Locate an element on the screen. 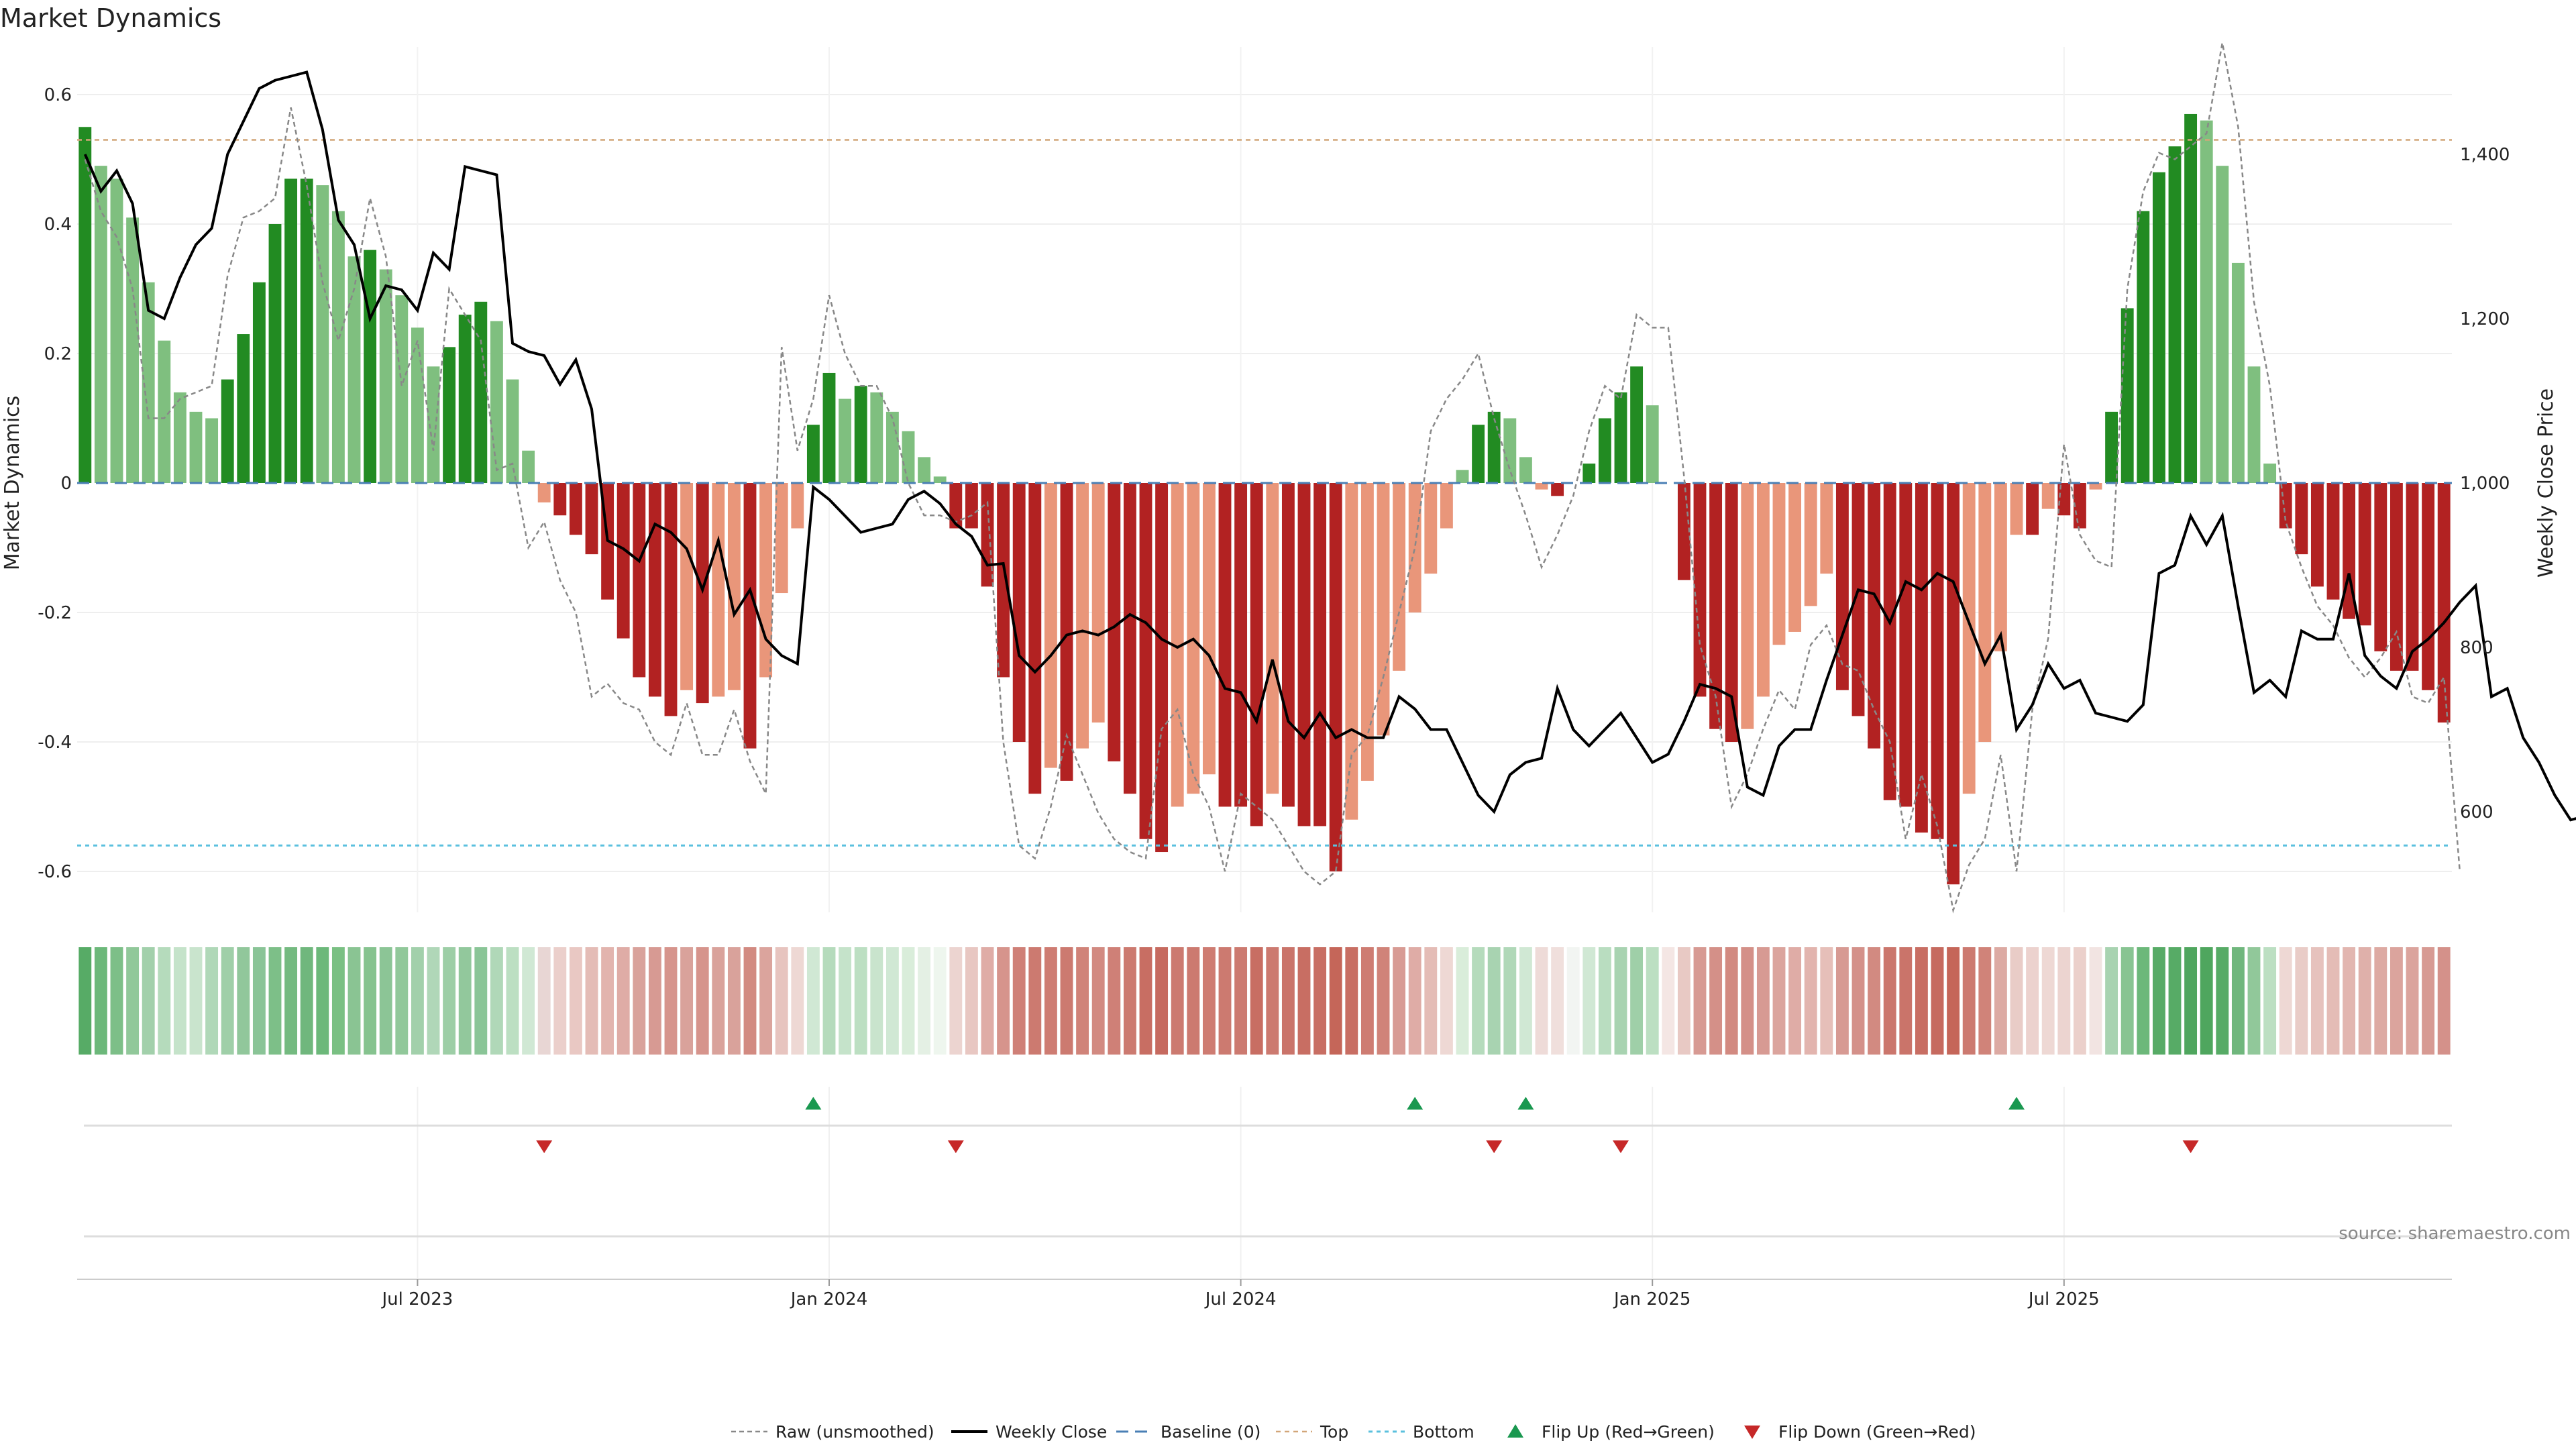 The image size is (2576, 1449). y-left-tick-label: 0 is located at coordinates (66, 484).